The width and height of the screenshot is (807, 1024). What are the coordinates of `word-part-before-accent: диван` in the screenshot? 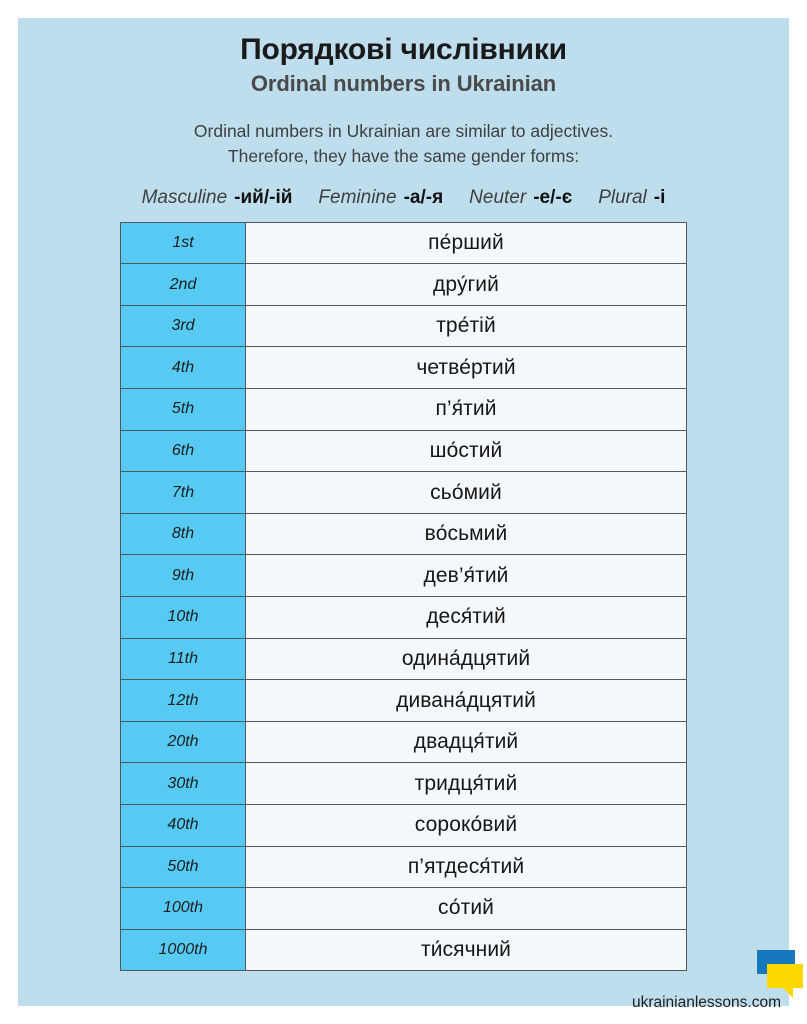 It's located at (425, 700).